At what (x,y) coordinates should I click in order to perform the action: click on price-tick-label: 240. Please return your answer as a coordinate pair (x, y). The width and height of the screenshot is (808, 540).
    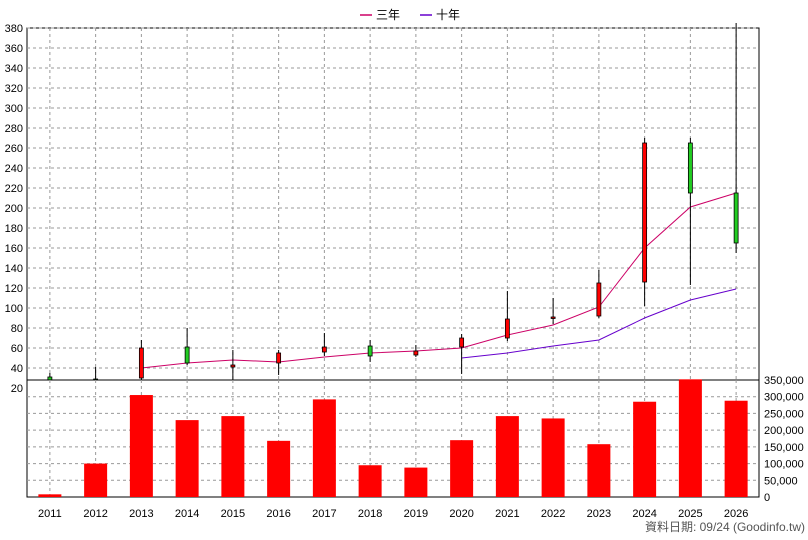
    Looking at the image, I should click on (14, 169).